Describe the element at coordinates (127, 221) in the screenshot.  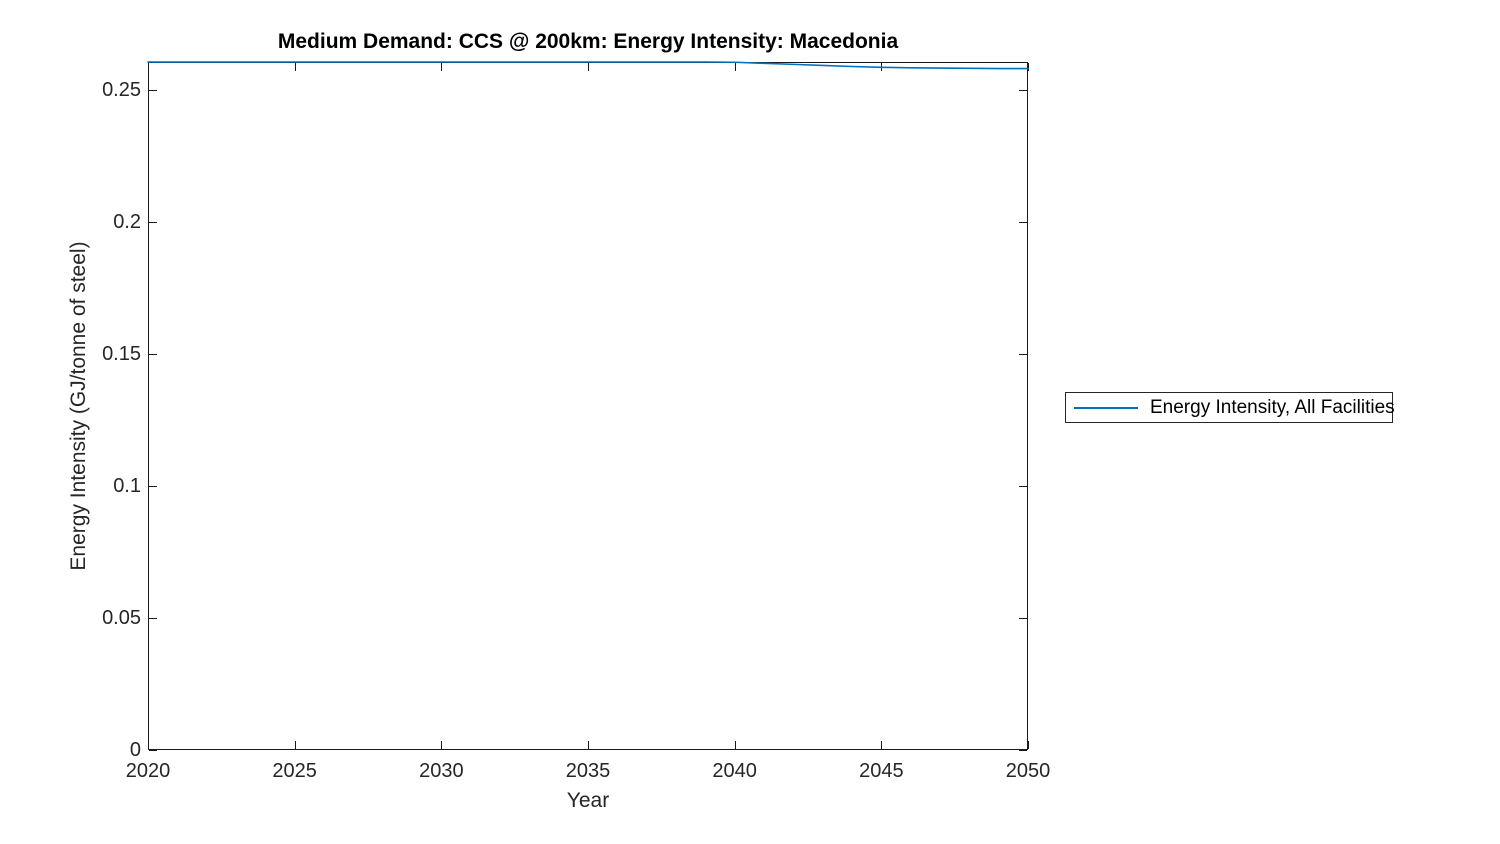
I see `y-tick-label: 0.2` at that location.